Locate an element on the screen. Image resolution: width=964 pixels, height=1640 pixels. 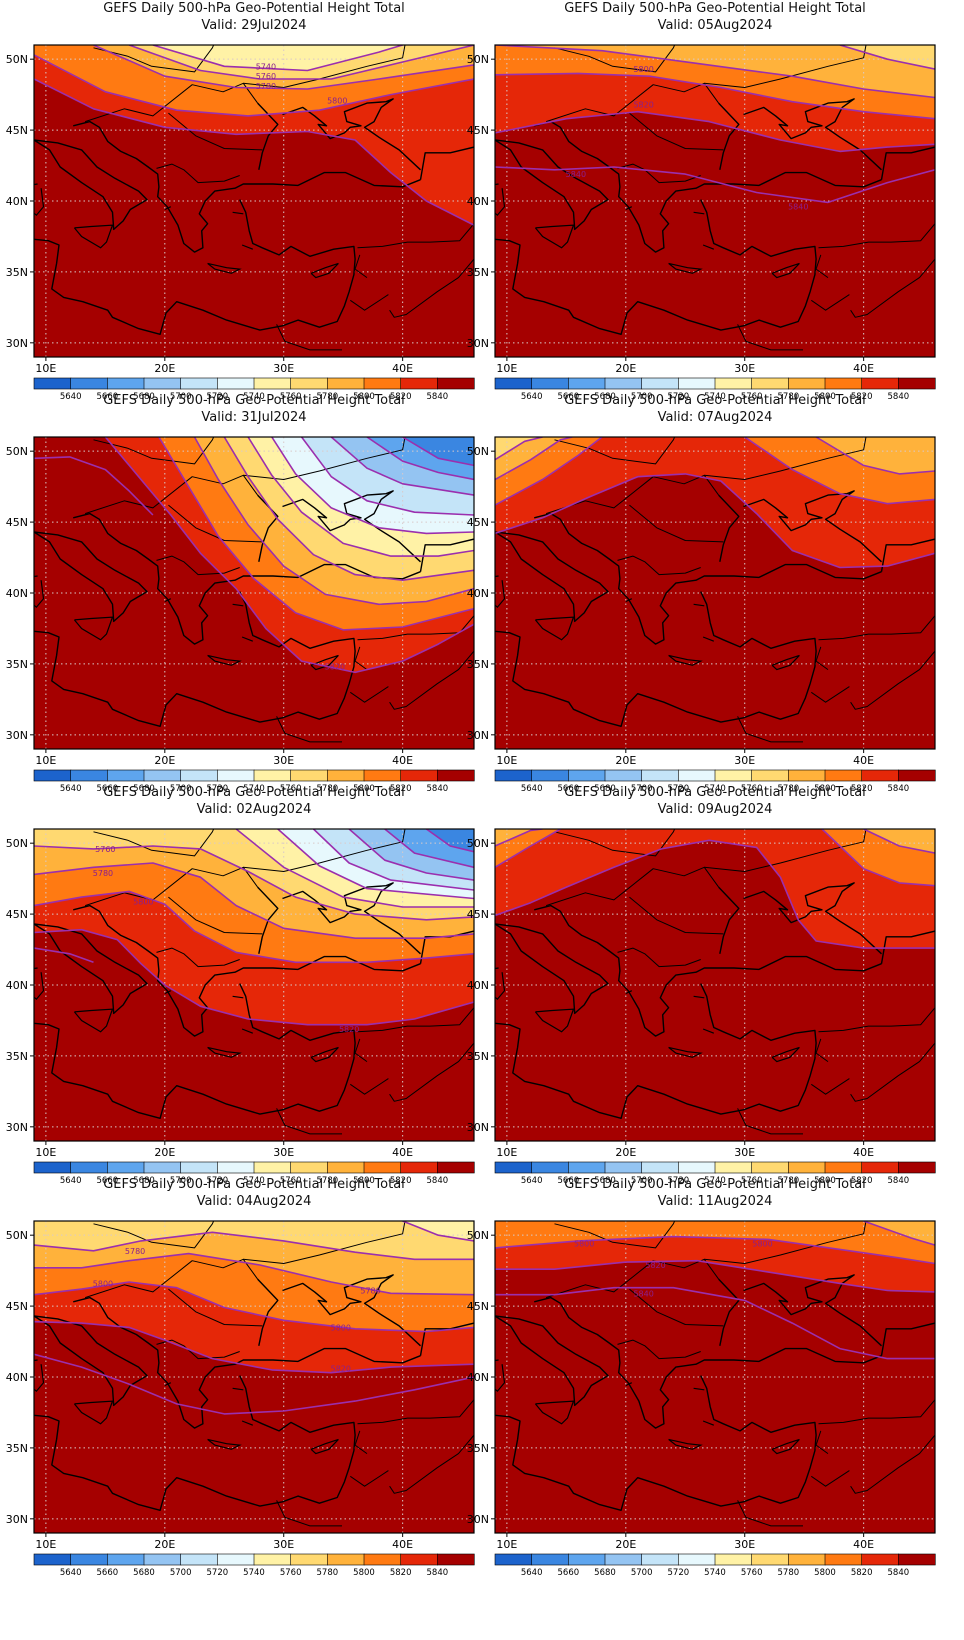
contour-label: 5840 is located at coordinates (576, 174).